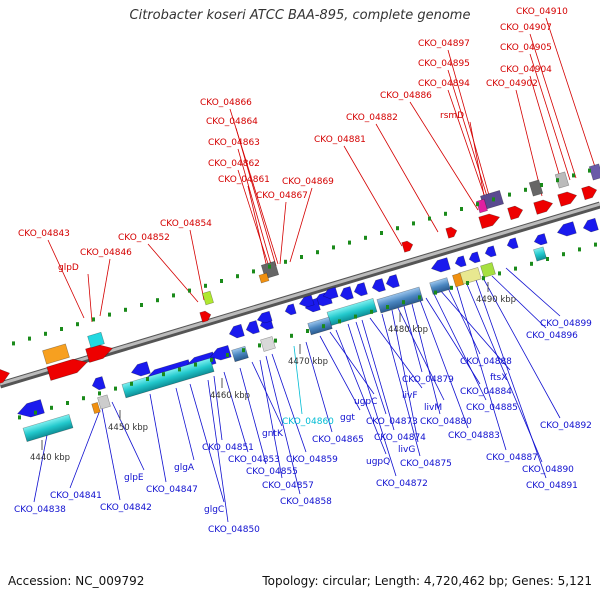 This screenshot has height=600, width=600. What do you see at coordinates (340, 140) in the screenshot?
I see `top-gene-label: CKO_04881` at bounding box center [340, 140].